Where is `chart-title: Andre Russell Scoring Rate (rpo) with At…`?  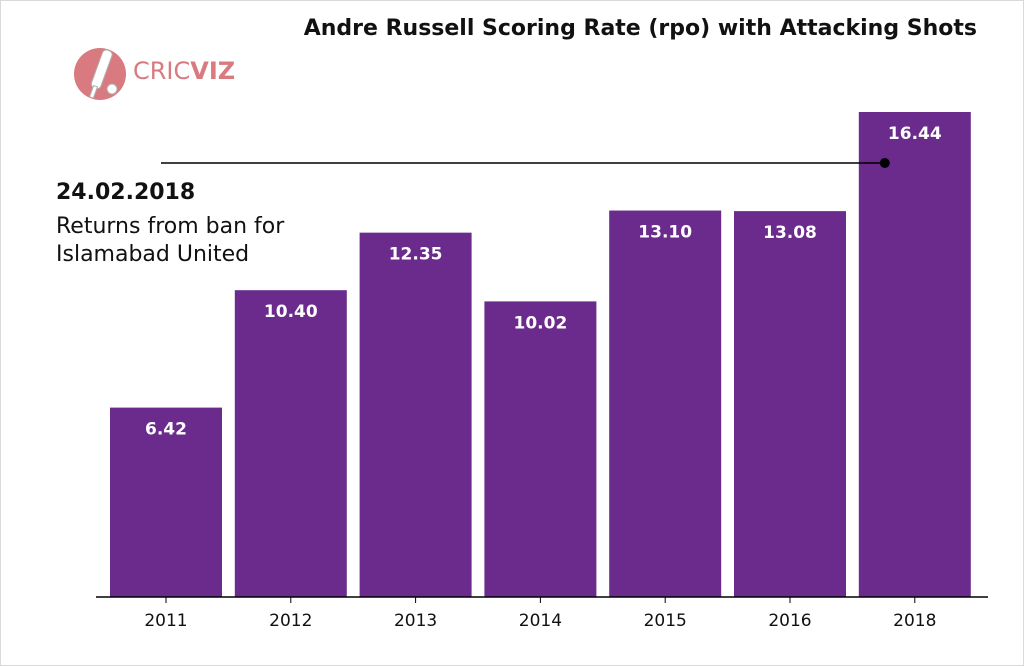
chart-title: Andre Russell Scoring Rate (rpo) with At… is located at coordinates (640, 28).